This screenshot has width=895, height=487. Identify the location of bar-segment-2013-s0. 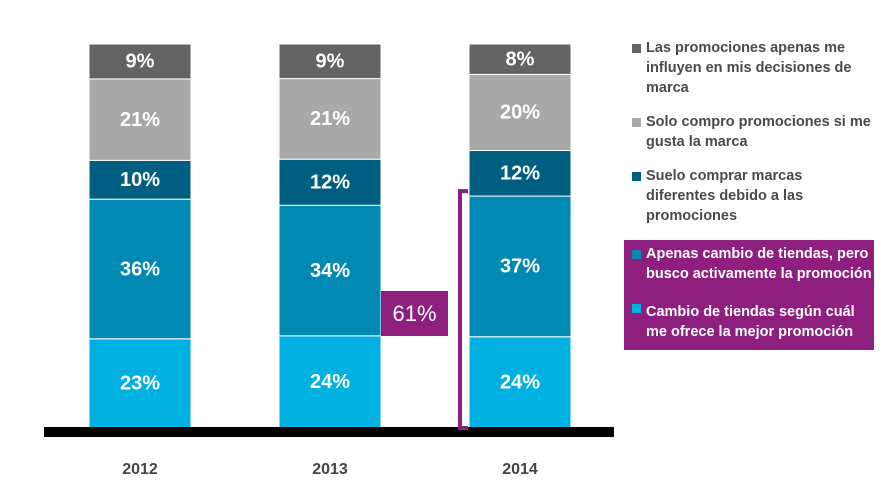
(330, 382).